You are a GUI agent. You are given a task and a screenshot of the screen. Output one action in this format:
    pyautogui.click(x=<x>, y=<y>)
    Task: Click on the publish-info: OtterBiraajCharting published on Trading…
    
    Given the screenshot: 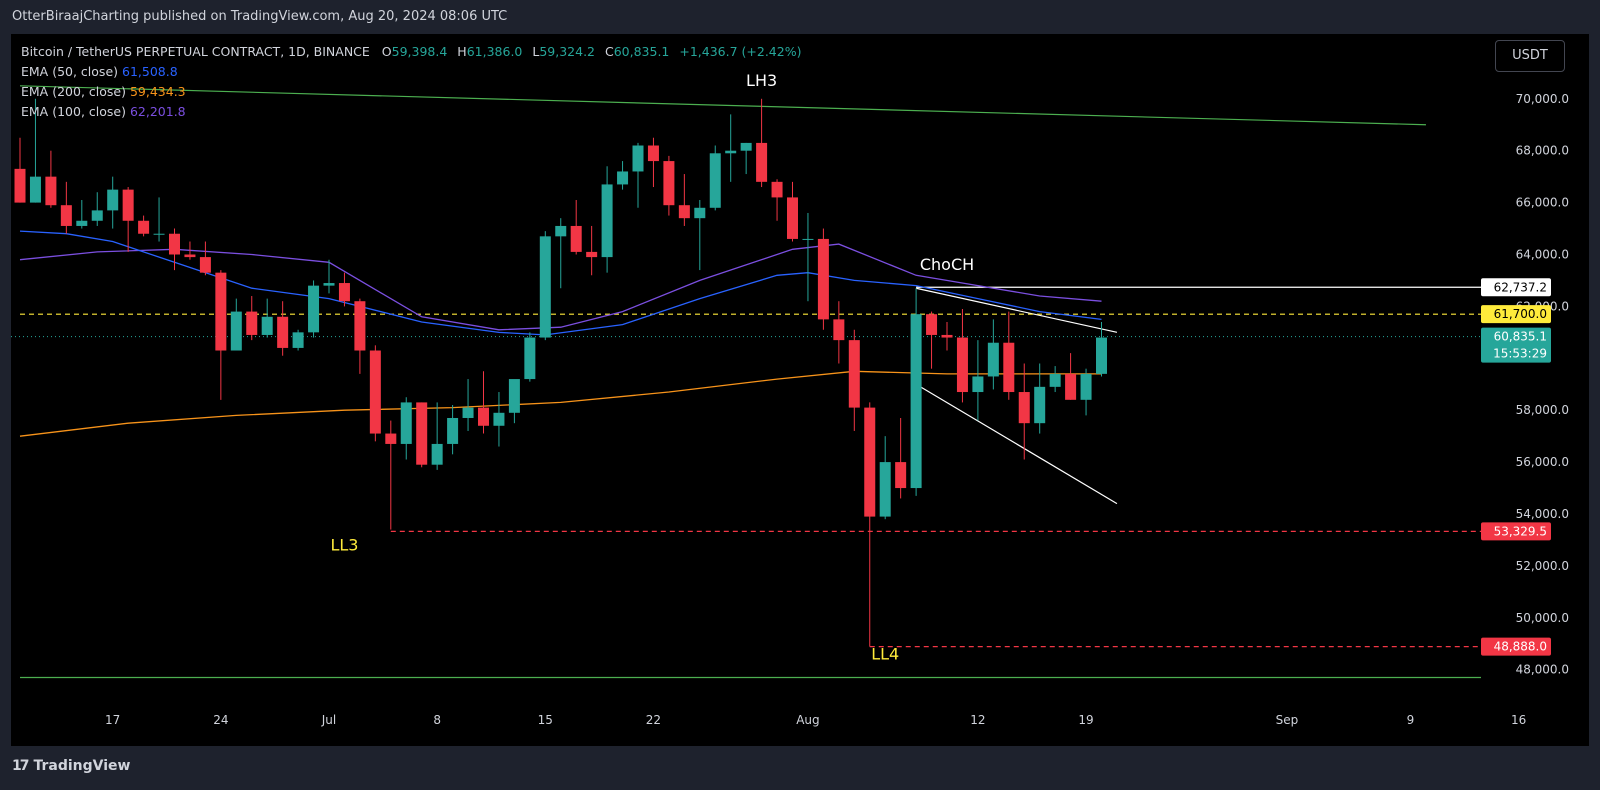 What is the action you would take?
    pyautogui.click(x=260, y=16)
    